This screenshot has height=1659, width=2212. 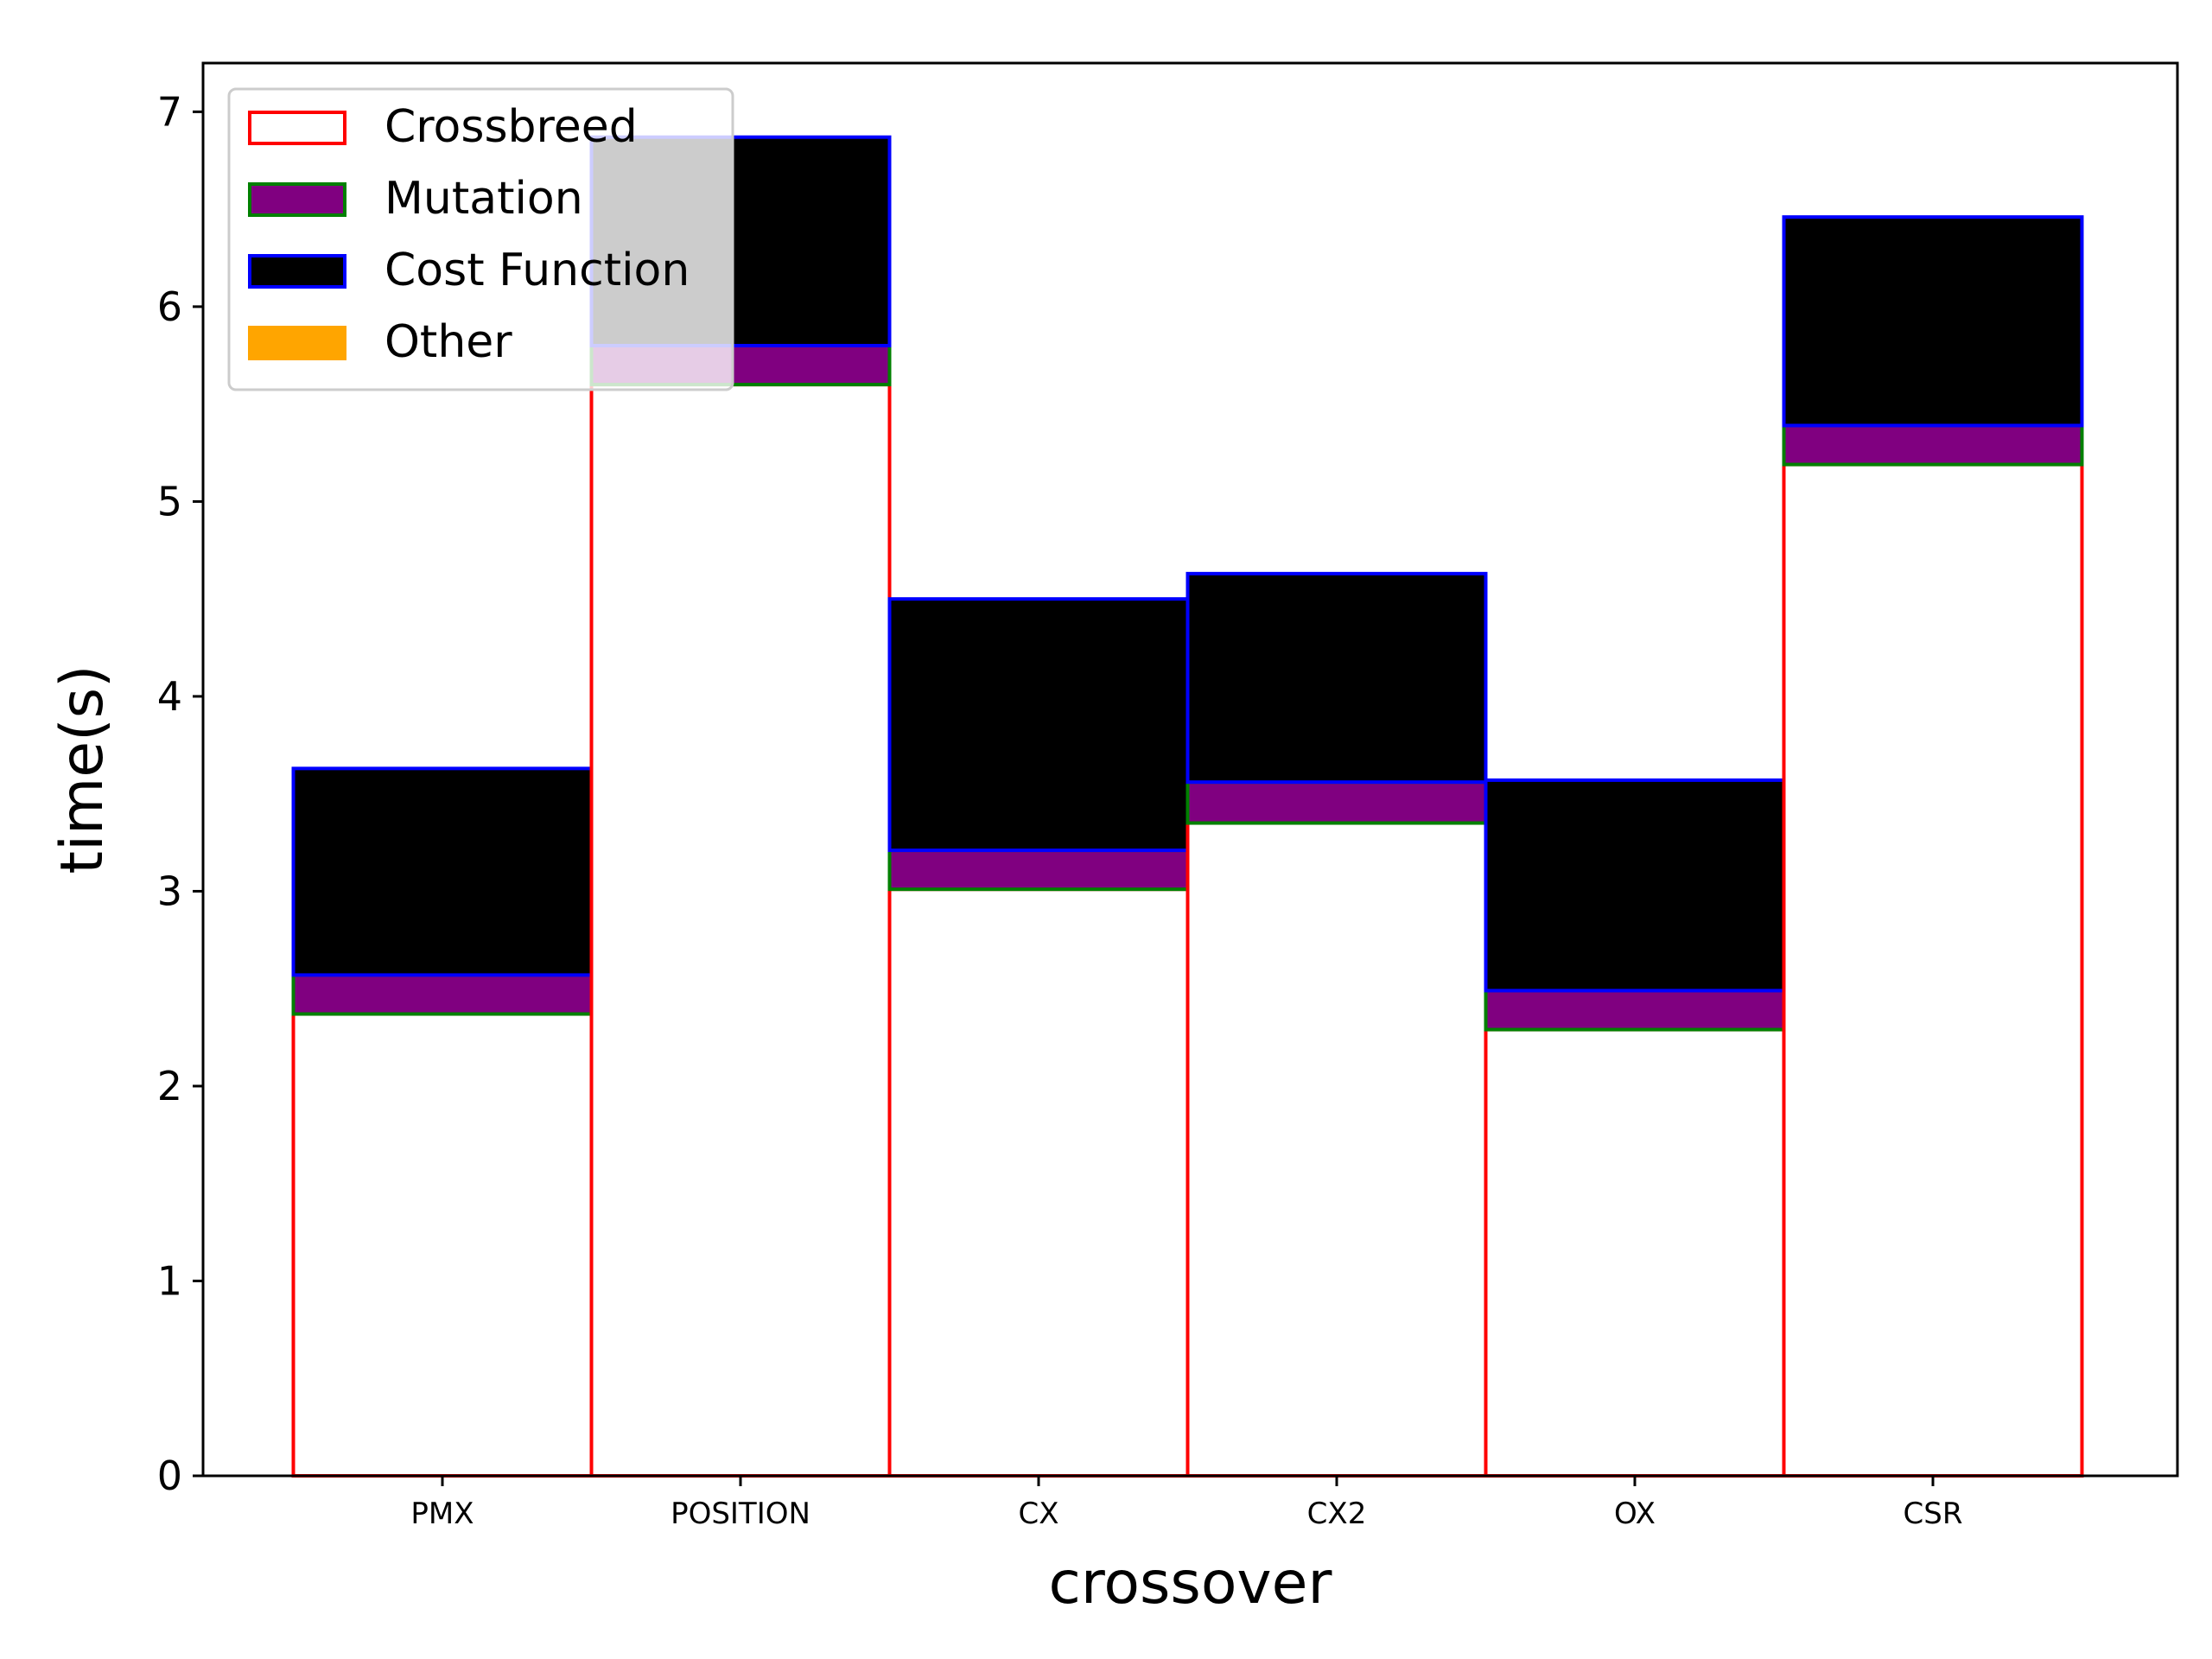 I want to click on x-axis-label: crossover, so click(x=1190, y=1583).